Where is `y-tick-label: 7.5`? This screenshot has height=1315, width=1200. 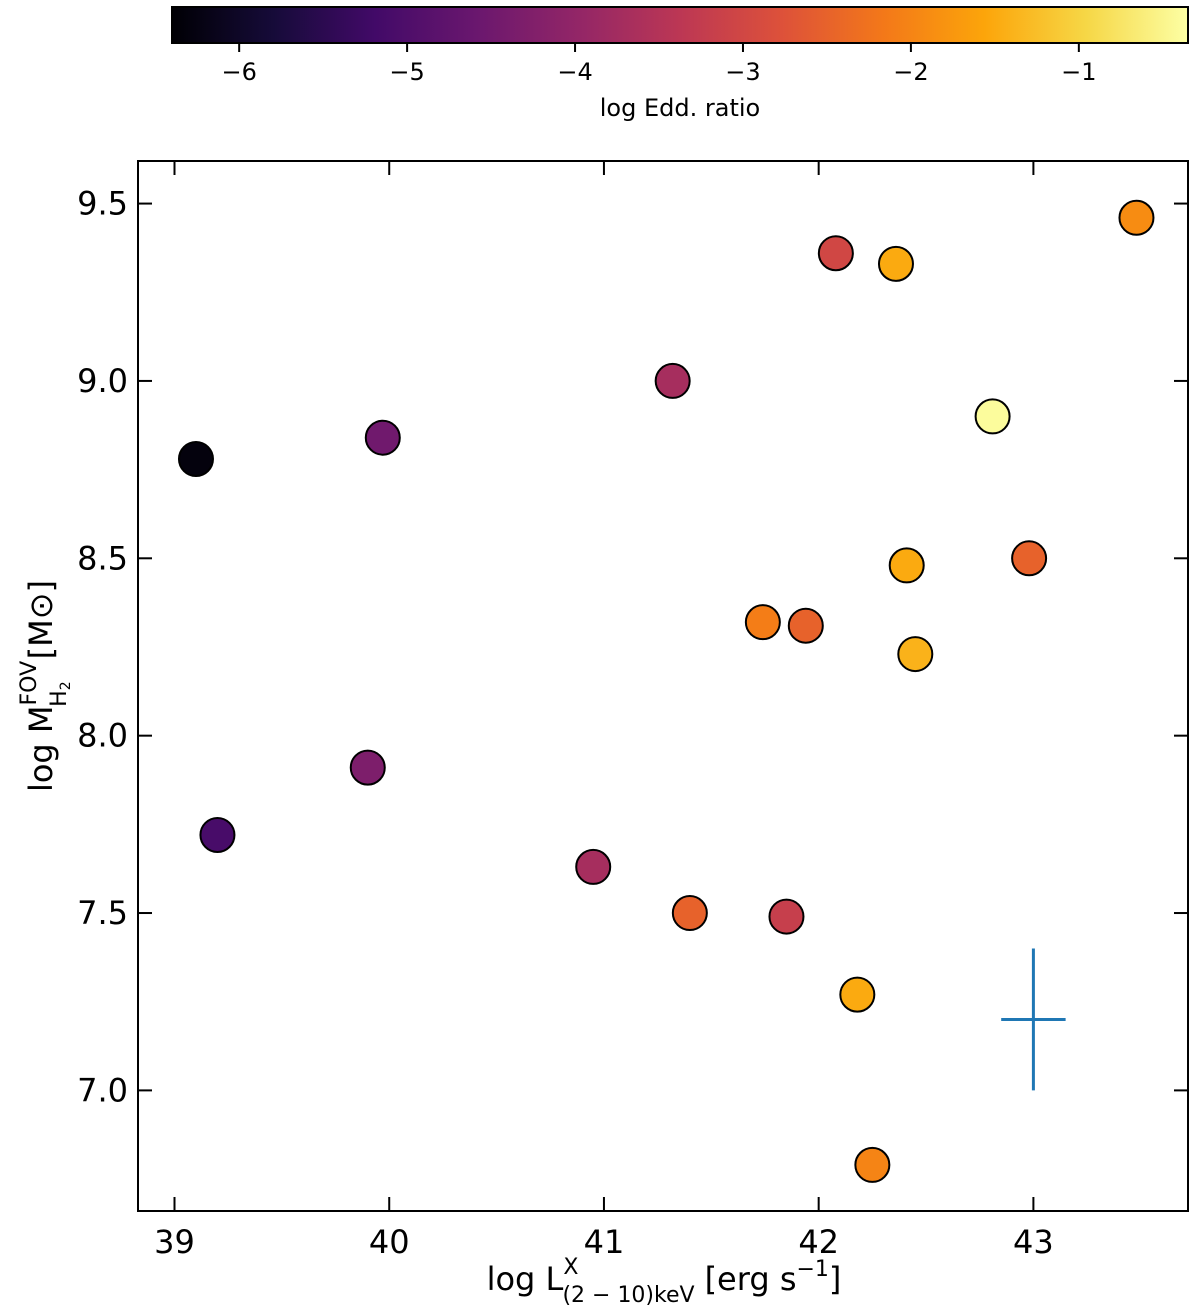
y-tick-label: 7.5 is located at coordinates (102, 913).